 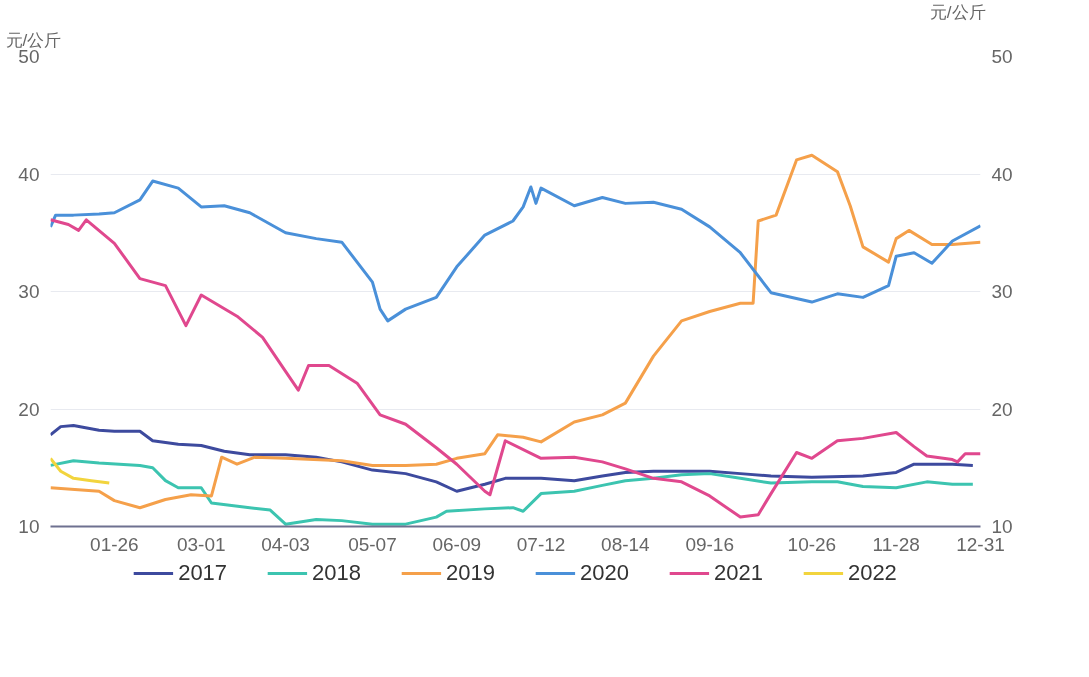 I want to click on y2-tick-label: 30, so click(x=1002, y=291).